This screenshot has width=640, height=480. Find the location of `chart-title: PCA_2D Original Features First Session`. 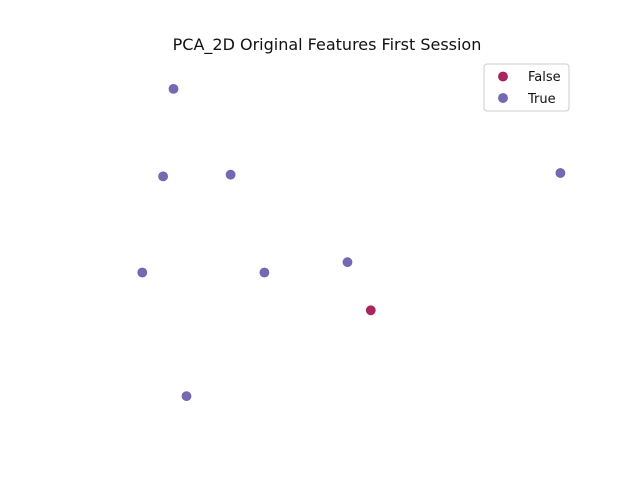

chart-title: PCA_2D Original Features First Session is located at coordinates (327, 45).